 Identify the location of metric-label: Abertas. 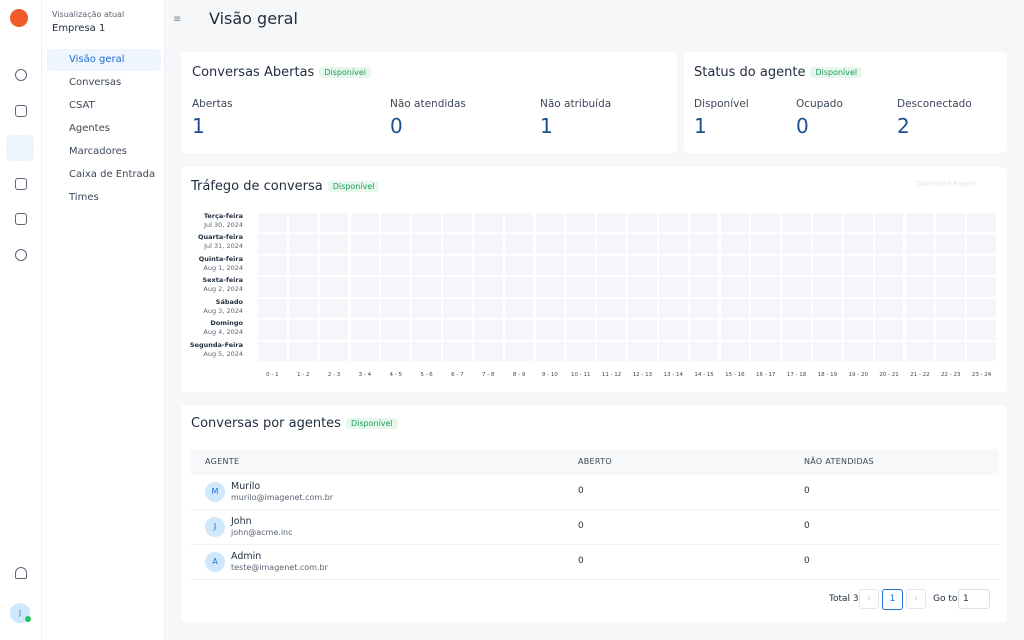
(212, 104).